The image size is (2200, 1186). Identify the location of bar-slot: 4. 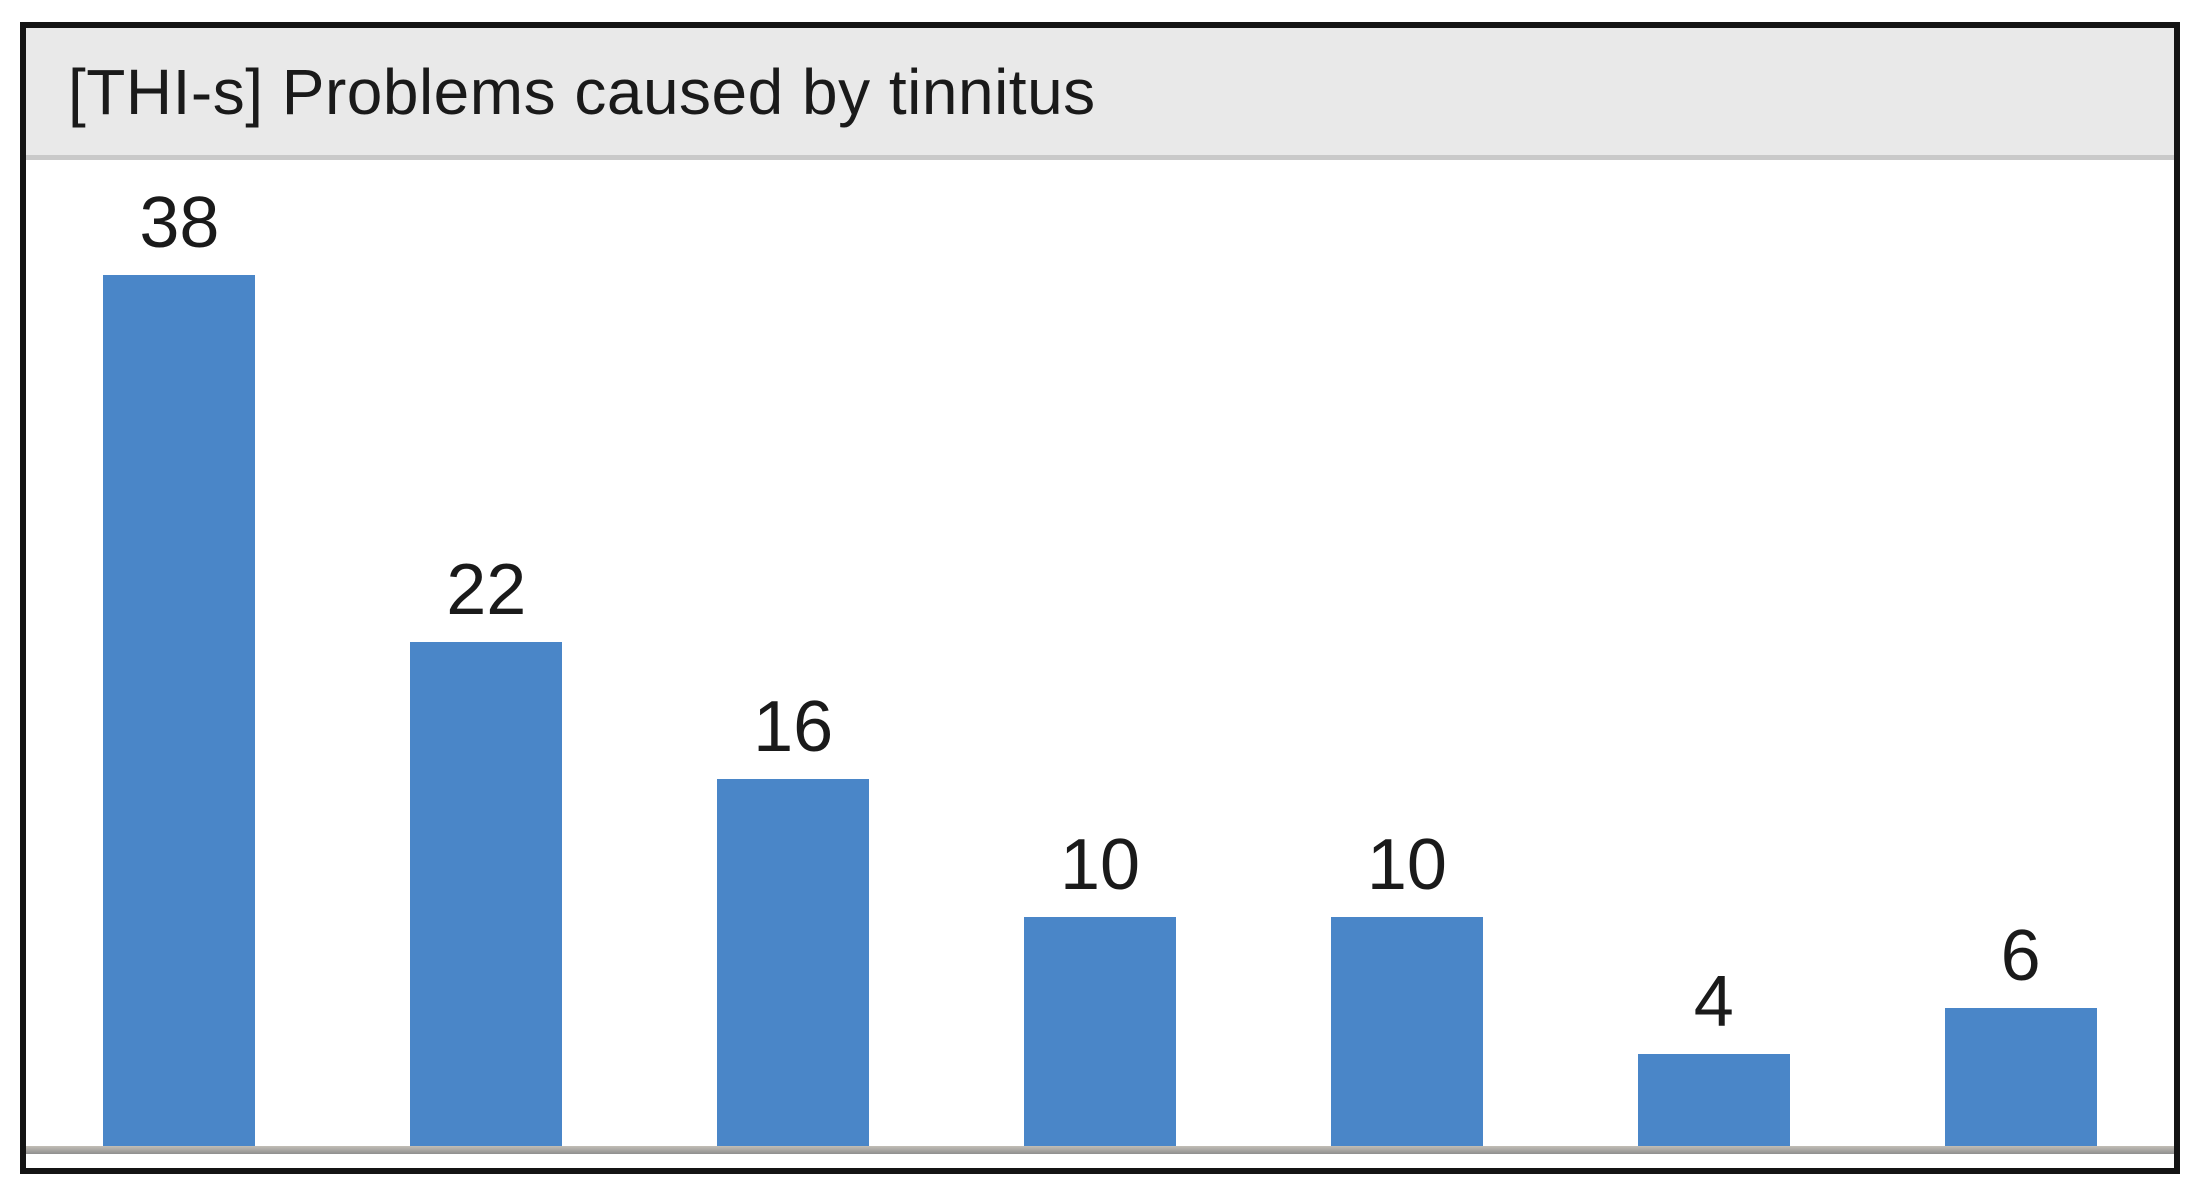
(1713, 653).